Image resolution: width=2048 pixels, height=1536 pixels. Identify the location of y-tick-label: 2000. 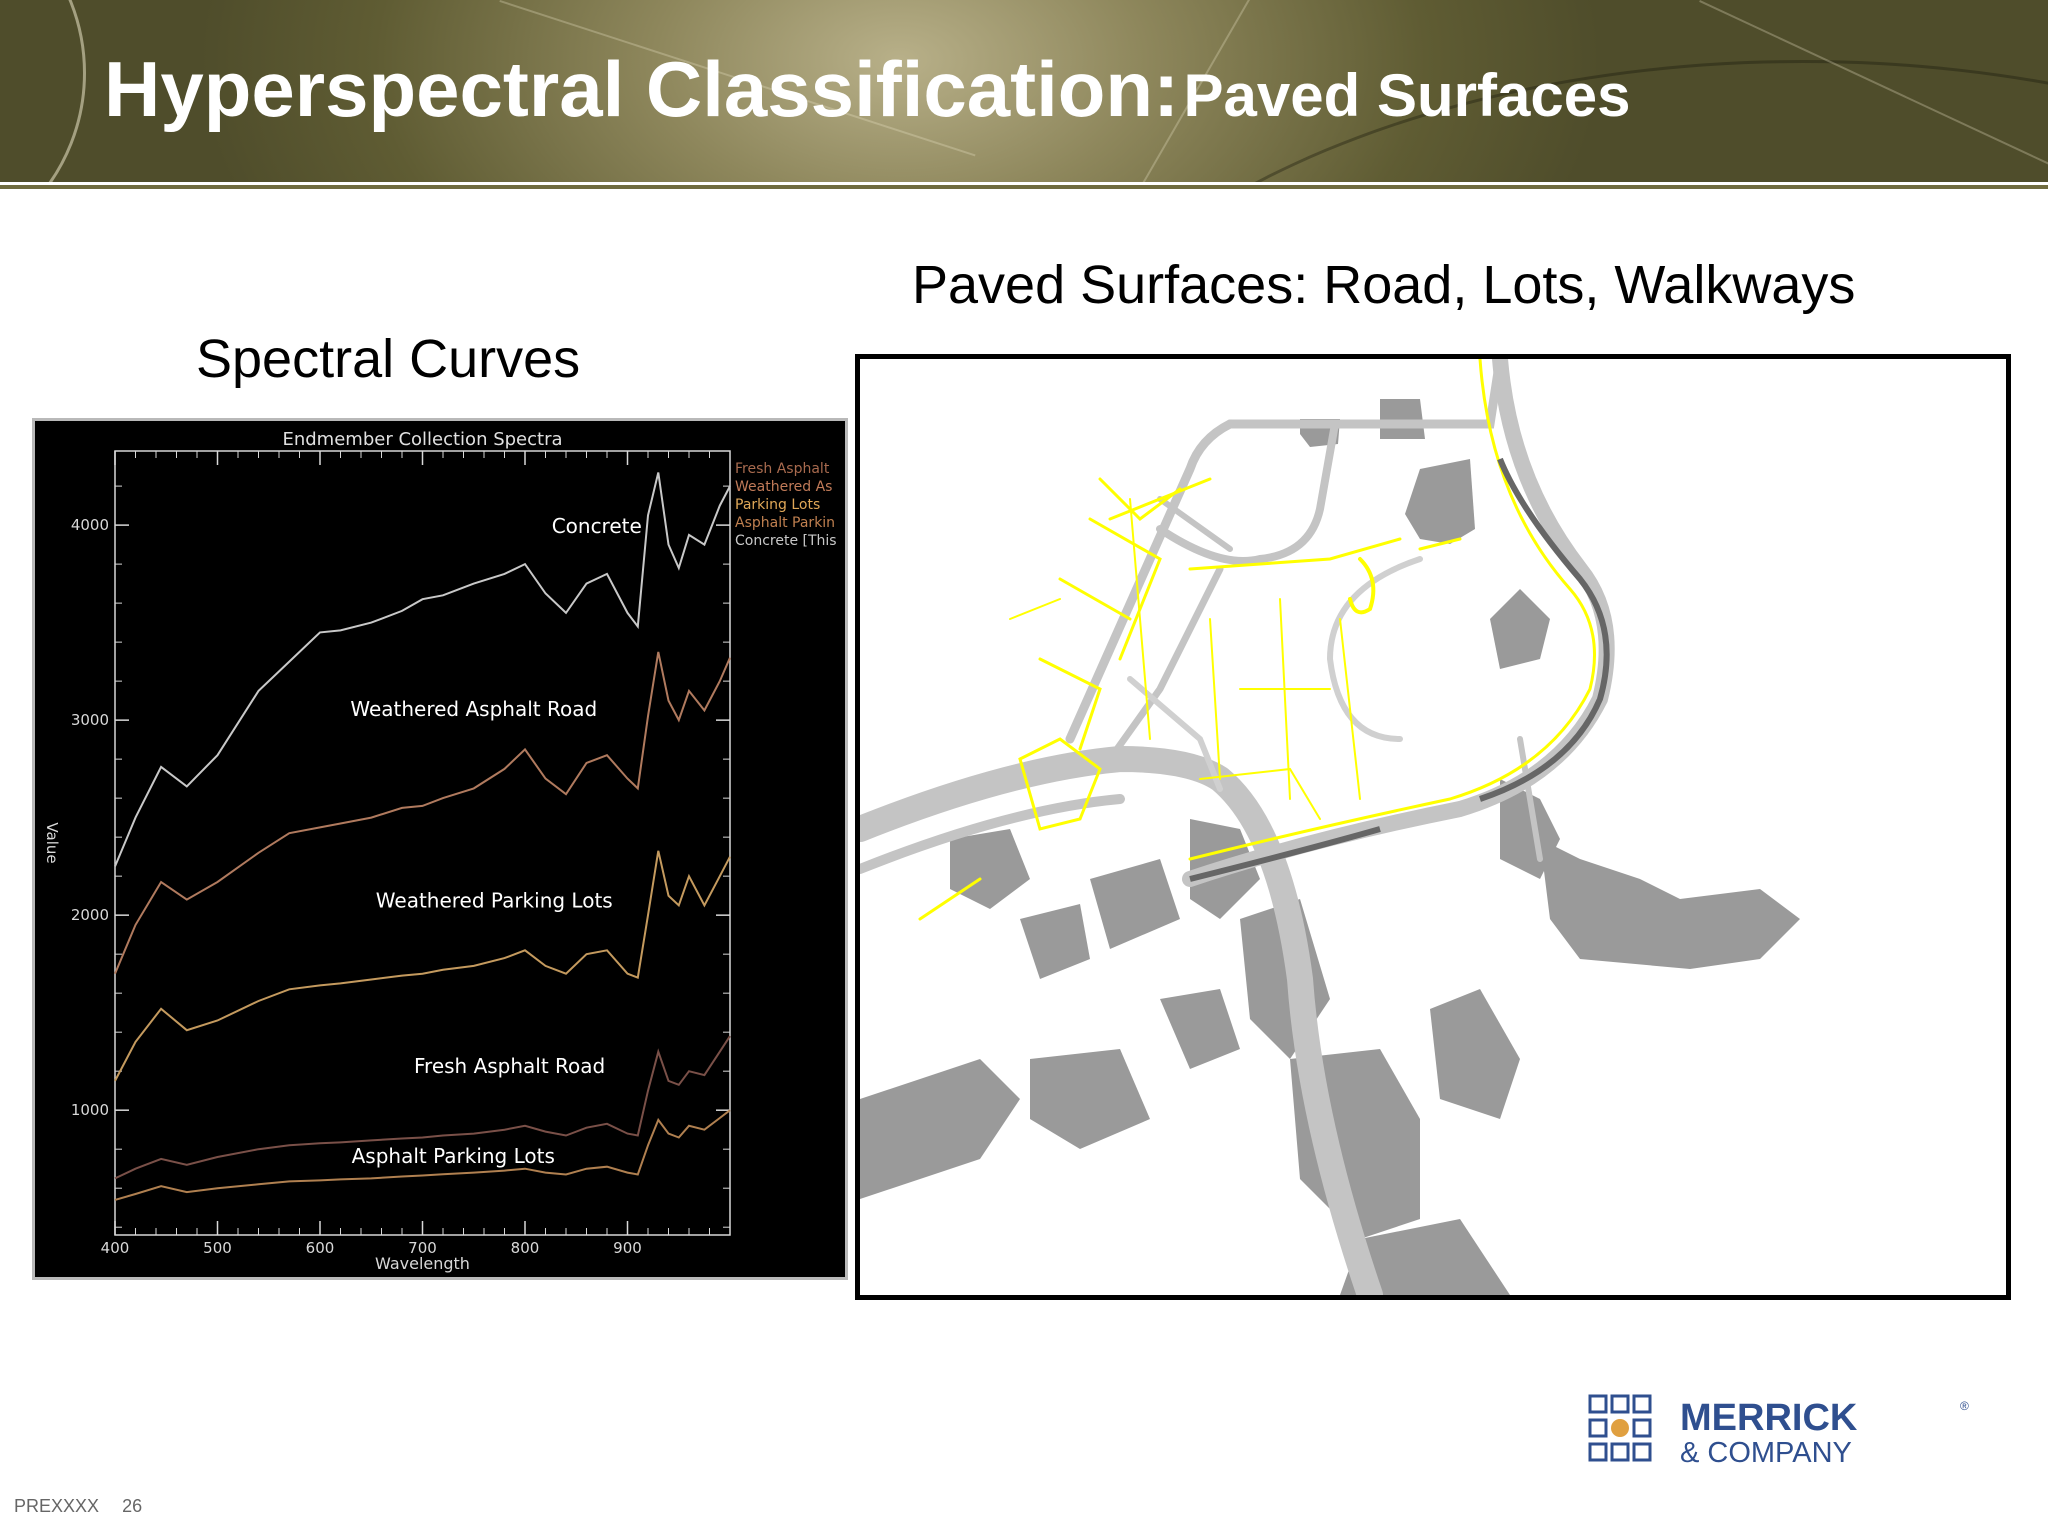
(90, 915).